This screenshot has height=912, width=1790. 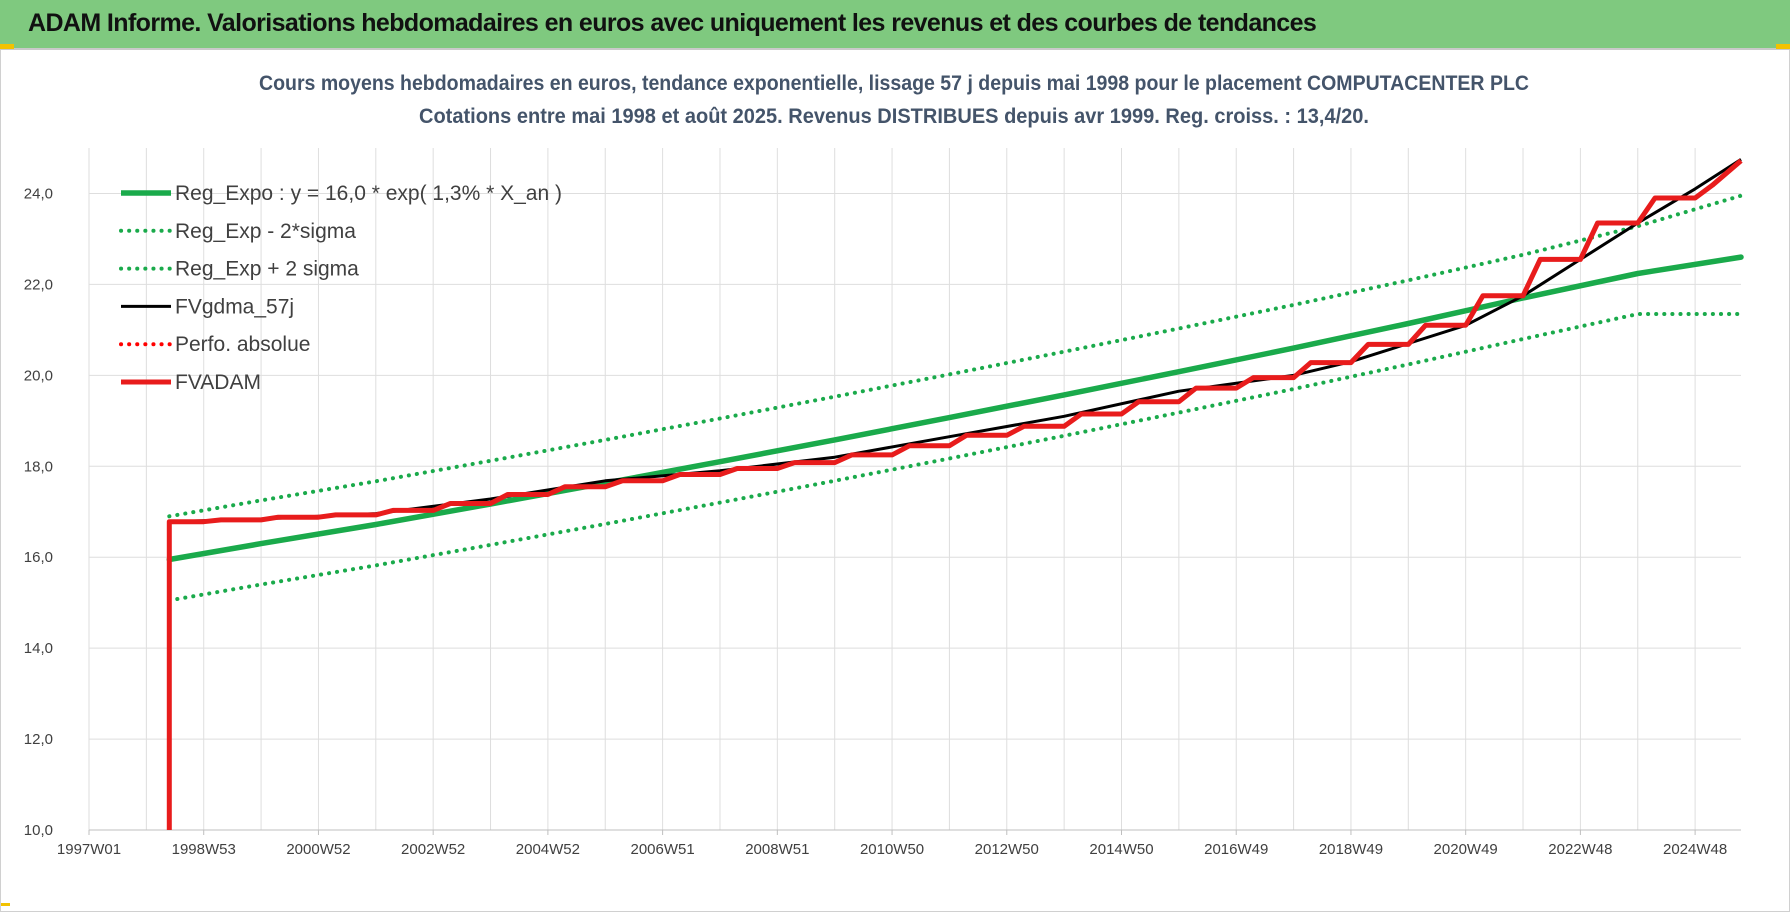 What do you see at coordinates (892, 849) in the screenshot?
I see `x-tick-label: 2010W50` at bounding box center [892, 849].